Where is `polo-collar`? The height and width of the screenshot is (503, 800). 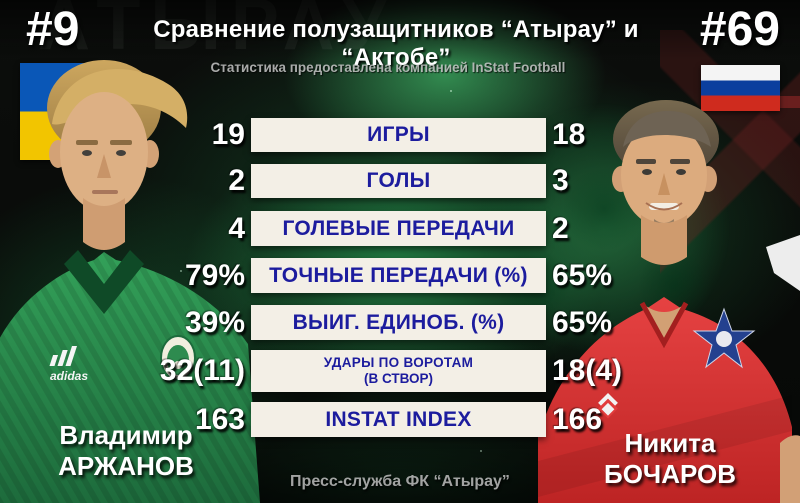 polo-collar is located at coordinates (104, 282).